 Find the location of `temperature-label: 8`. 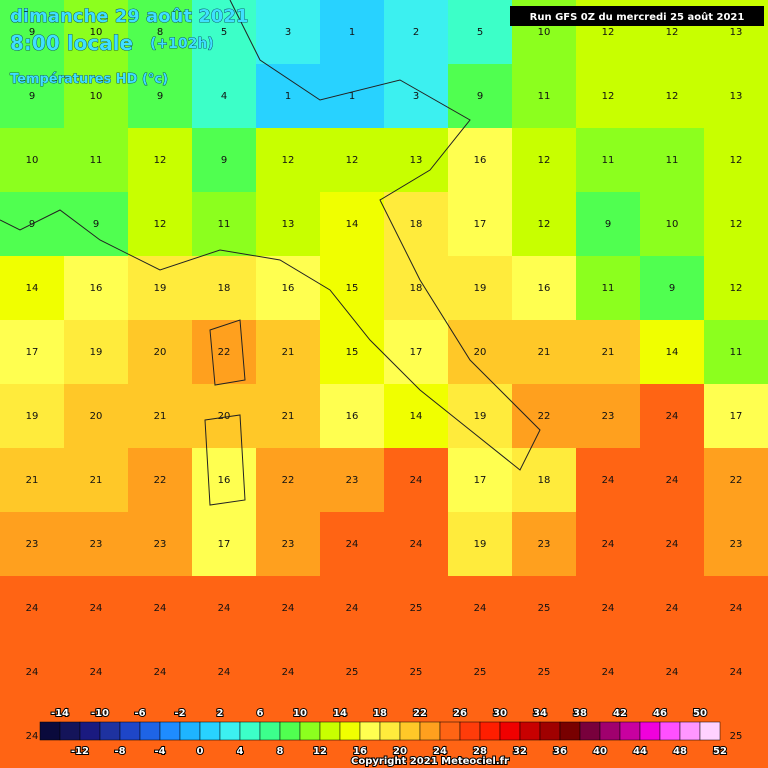

temperature-label: 8 is located at coordinates (160, 32).